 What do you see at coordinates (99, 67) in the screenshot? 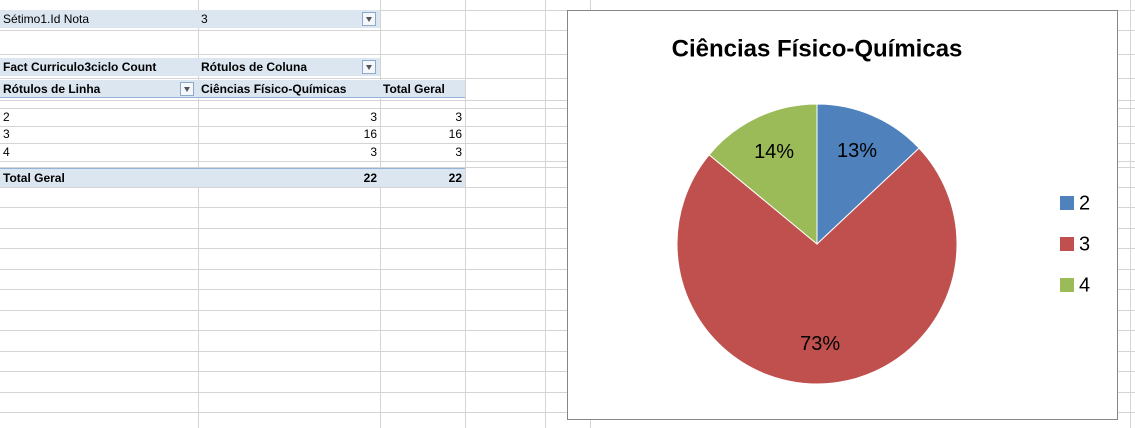
I see `pivot-corner: Fact Curriculo3ciclo Count` at bounding box center [99, 67].